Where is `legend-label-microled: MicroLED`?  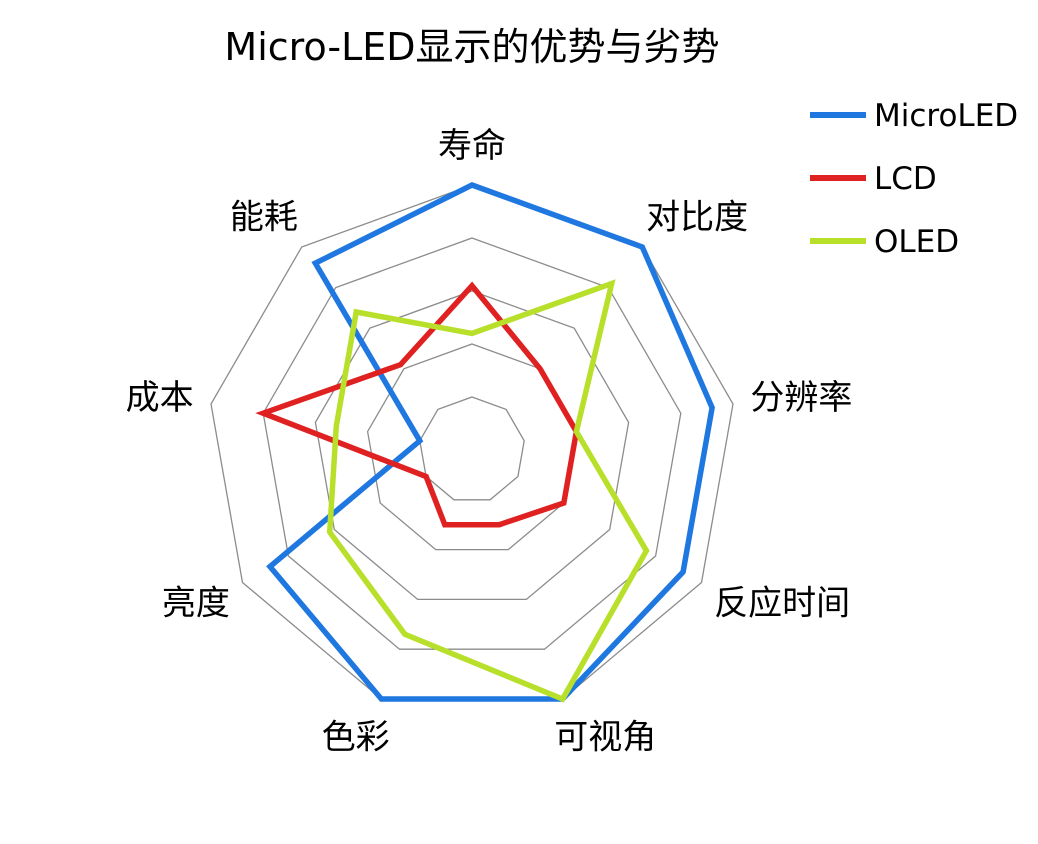
legend-label-microled: MicroLED is located at coordinates (946, 116).